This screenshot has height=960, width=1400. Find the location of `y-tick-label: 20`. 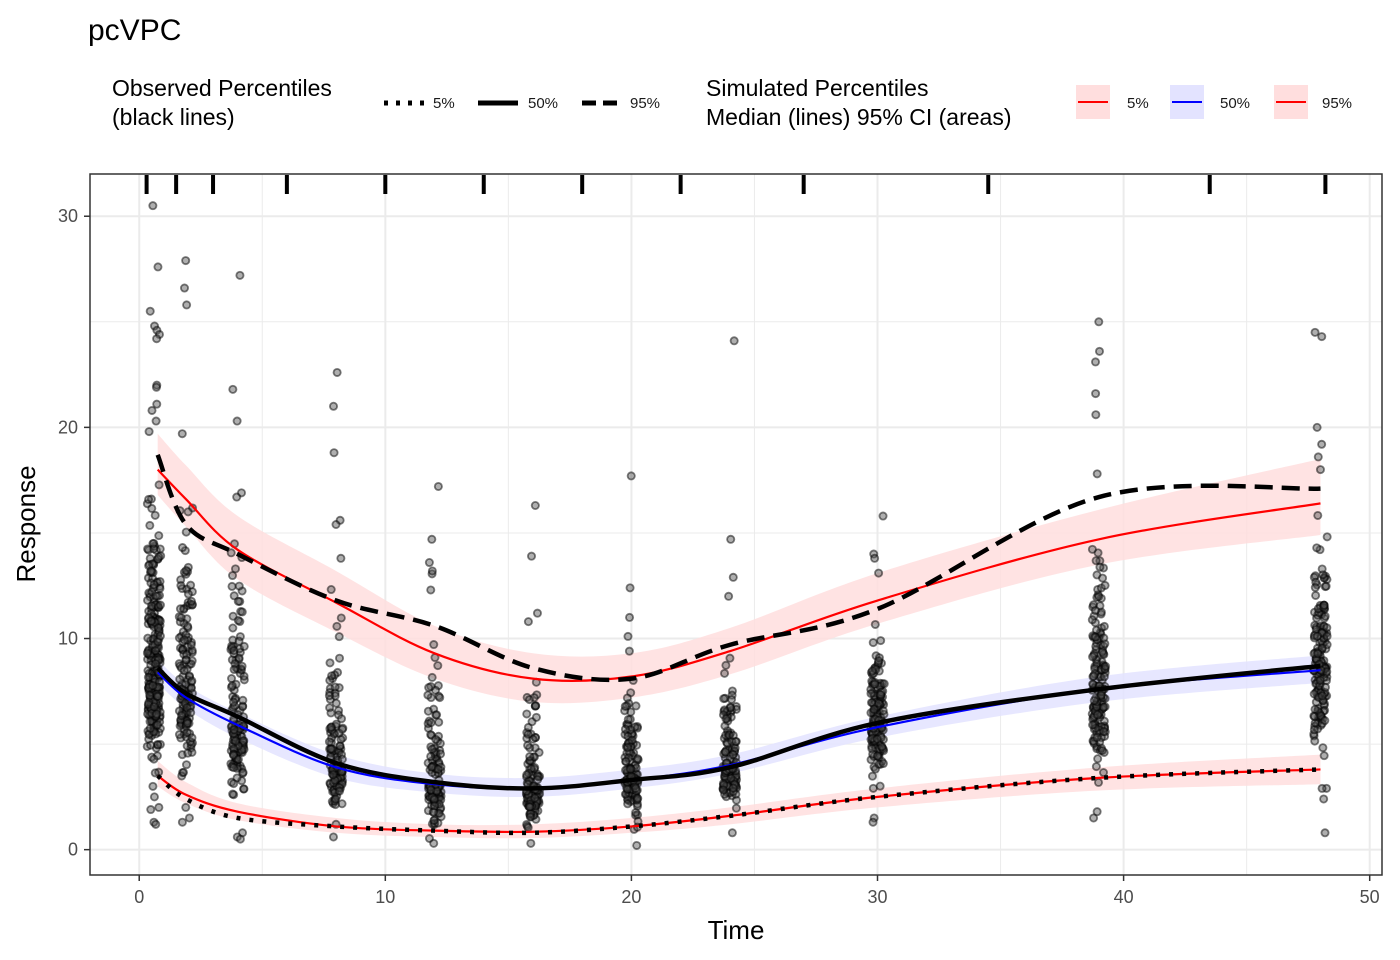

y-tick-label: 20 is located at coordinates (68, 427).